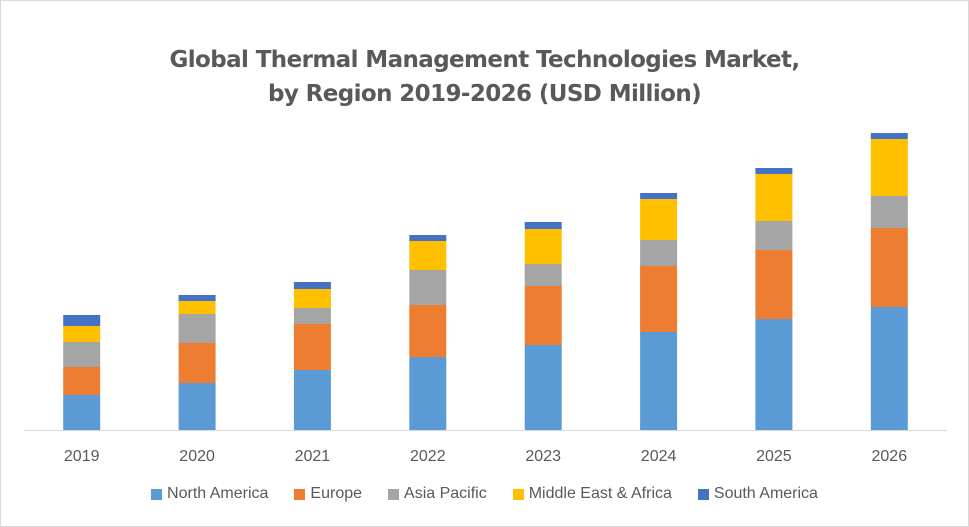 The width and height of the screenshot is (969, 527). What do you see at coordinates (774, 456) in the screenshot?
I see `x-tick-label-2025: 2025` at bounding box center [774, 456].